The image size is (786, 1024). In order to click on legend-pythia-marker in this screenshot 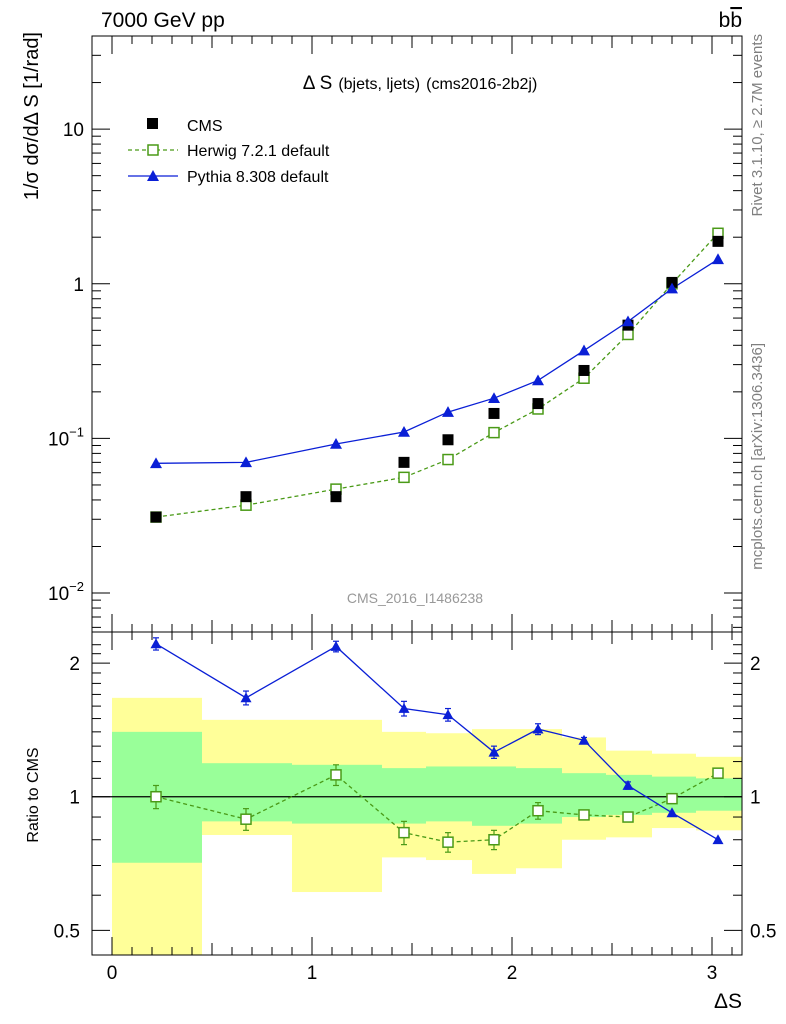, I will do `click(153, 175)`.